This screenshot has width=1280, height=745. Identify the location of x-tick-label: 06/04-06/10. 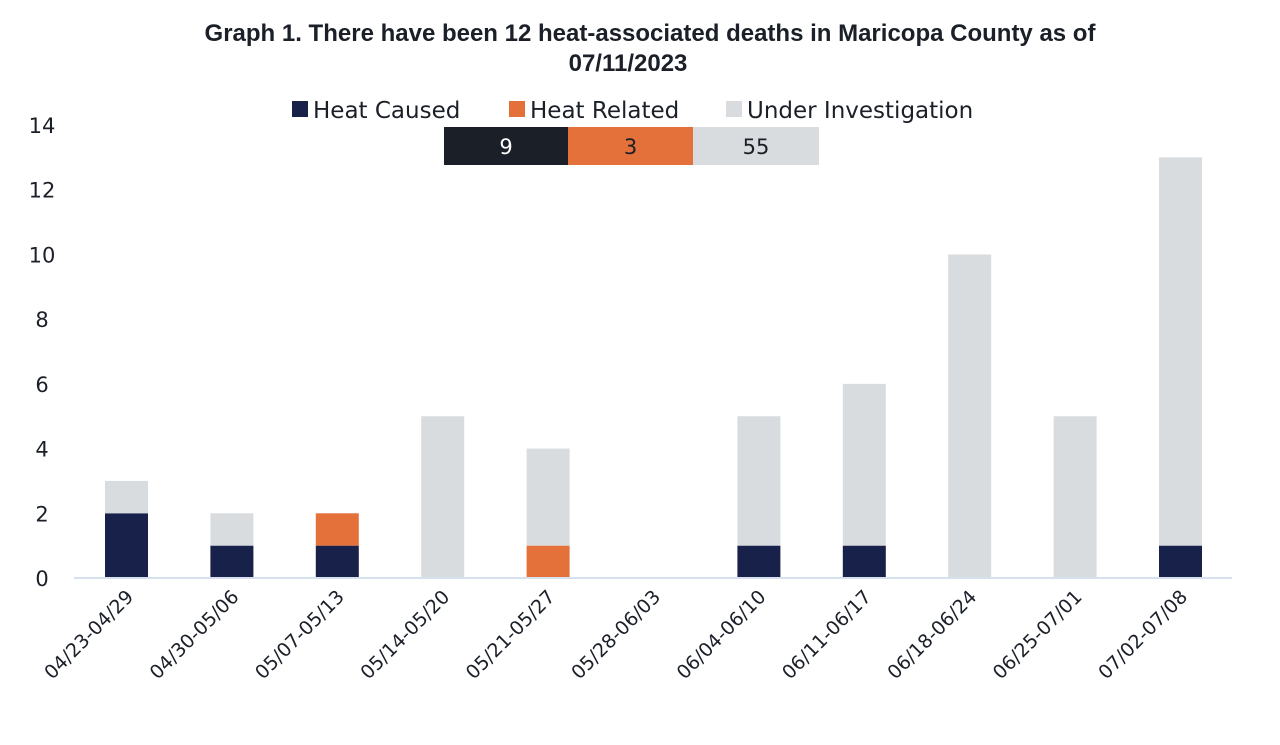
(722, 635).